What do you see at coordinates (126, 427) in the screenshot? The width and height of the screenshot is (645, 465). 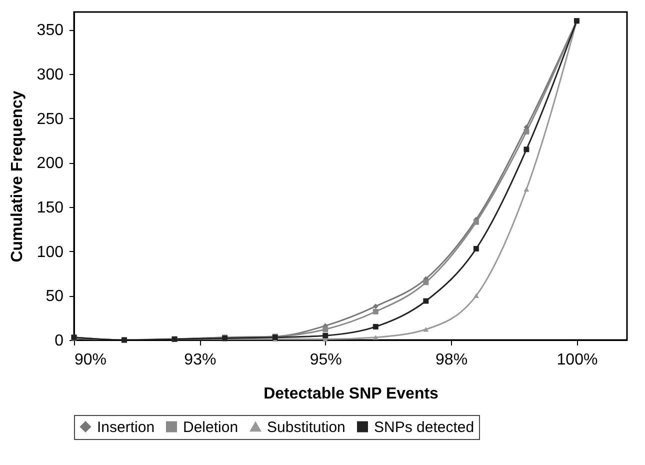 I see `legend-label: Insertion` at bounding box center [126, 427].